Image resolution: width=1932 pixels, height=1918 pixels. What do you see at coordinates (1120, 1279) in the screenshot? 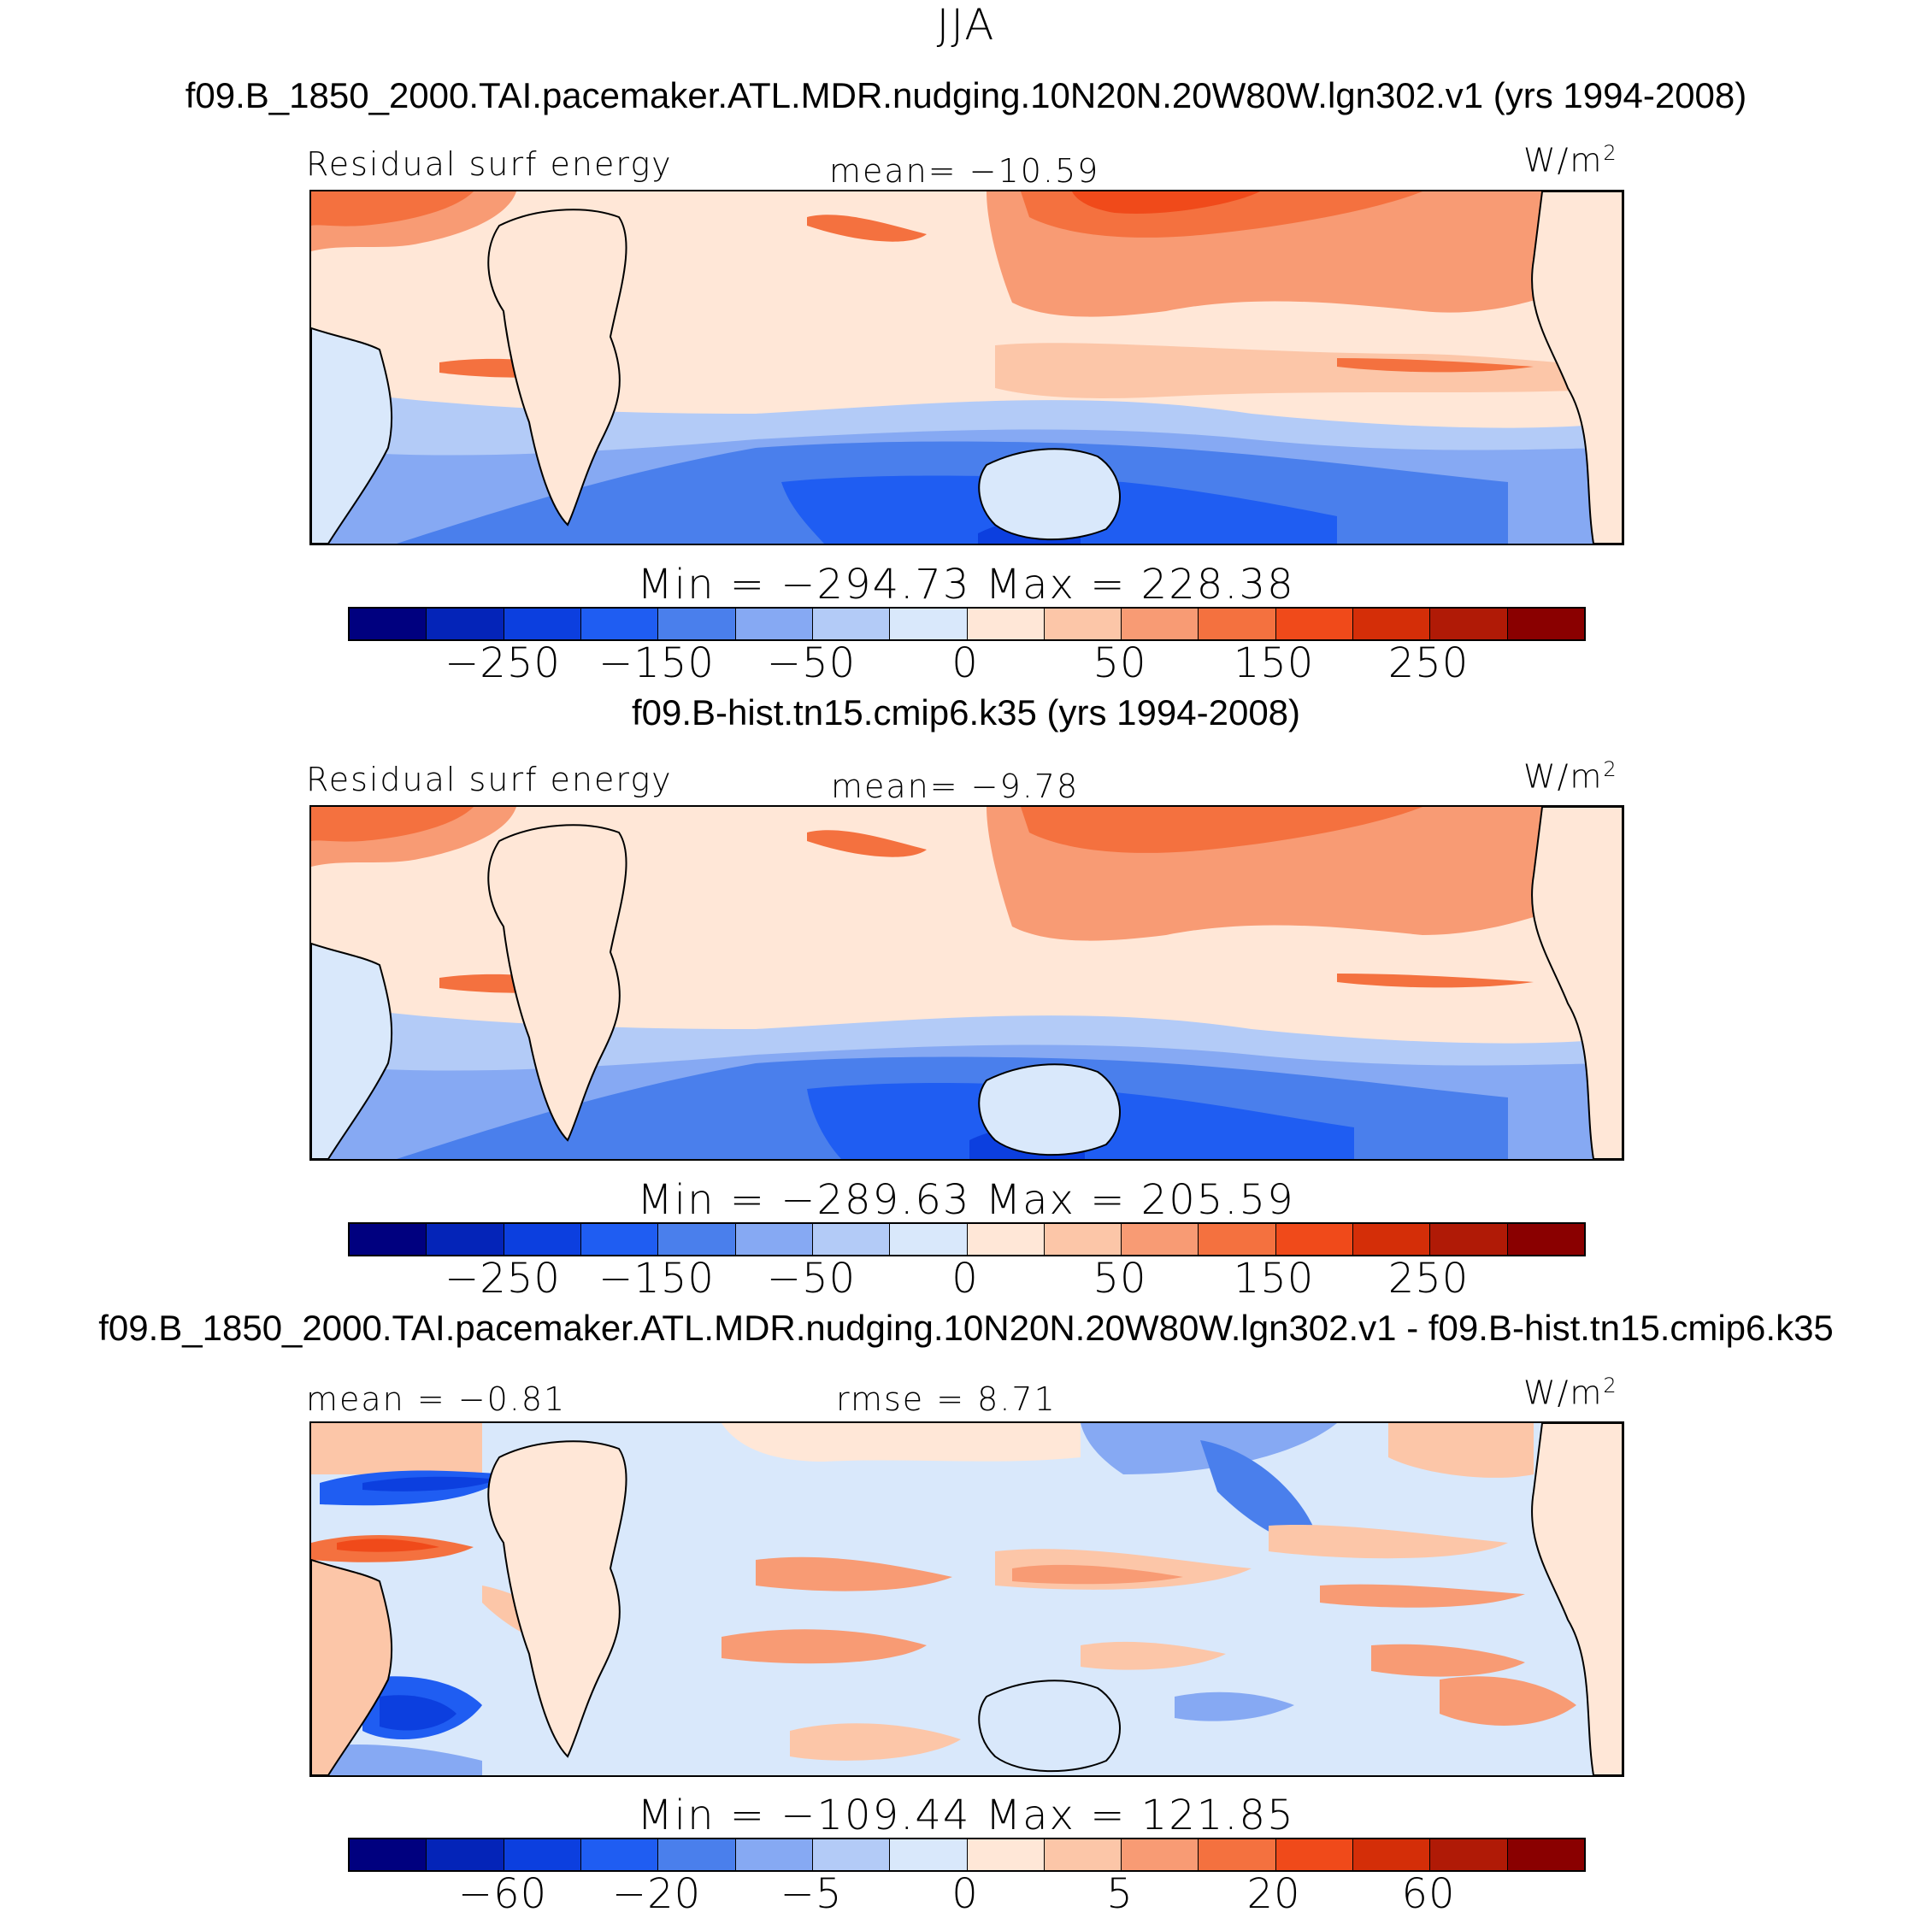
I see `panel-2-tick: 50` at bounding box center [1120, 1279].